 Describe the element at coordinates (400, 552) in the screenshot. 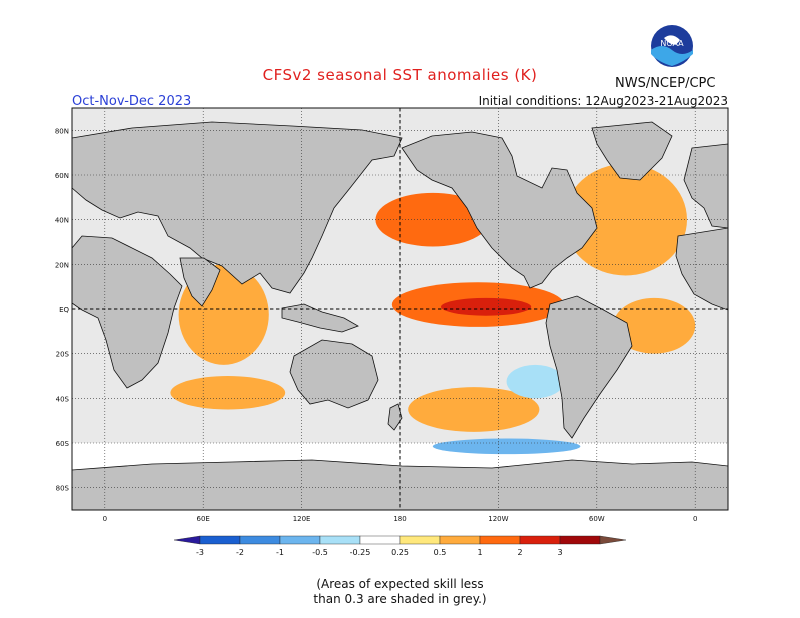

I see `colorbar-label: 0.25` at that location.